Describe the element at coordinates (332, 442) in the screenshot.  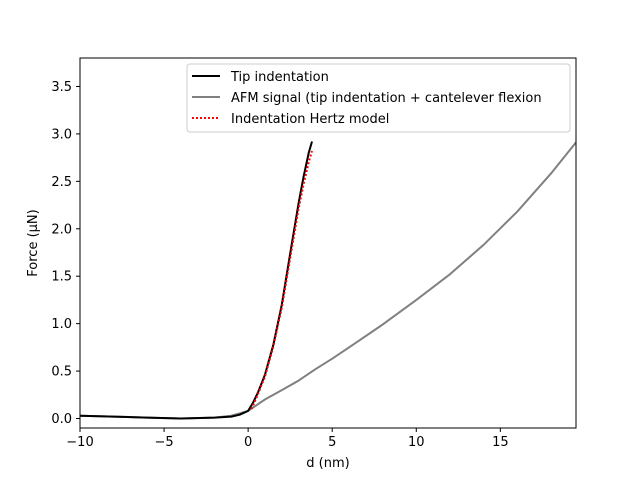
I see `x-tick-label: 5` at that location.